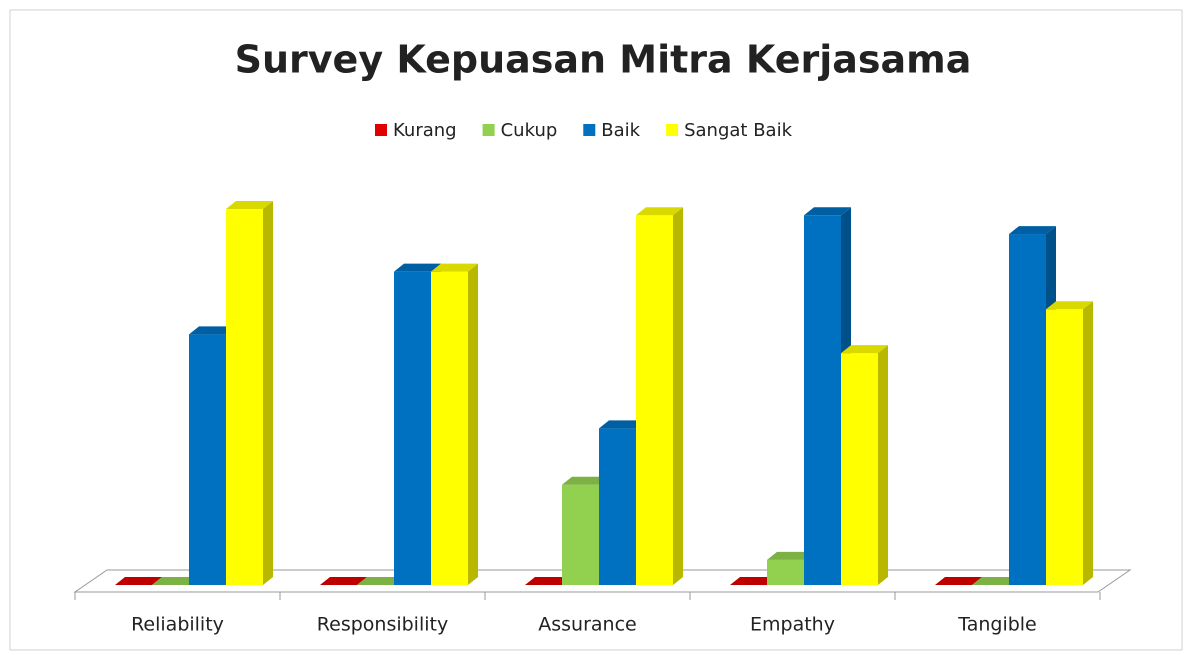  Describe the element at coordinates (177, 625) in the screenshot. I see `x-tick-label: Reliability` at that location.